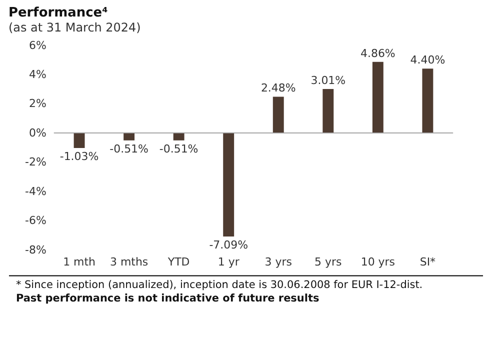 Image resolution: width=492 pixels, height=342 pixels. Describe the element at coordinates (35, 162) in the screenshot. I see `y-tick-label: -2%` at that location.